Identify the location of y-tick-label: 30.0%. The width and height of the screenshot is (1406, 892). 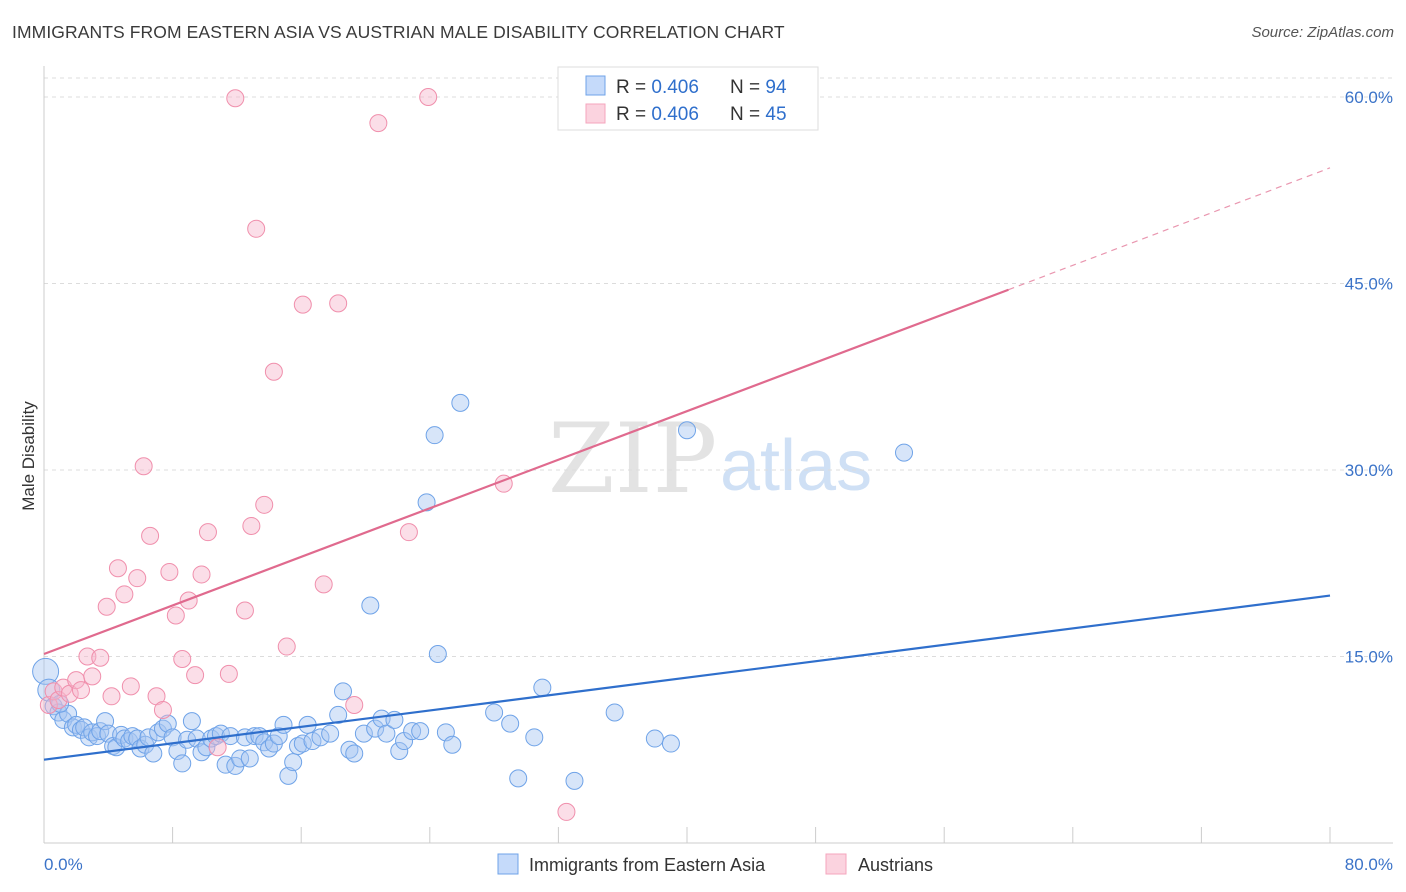
(1369, 470).